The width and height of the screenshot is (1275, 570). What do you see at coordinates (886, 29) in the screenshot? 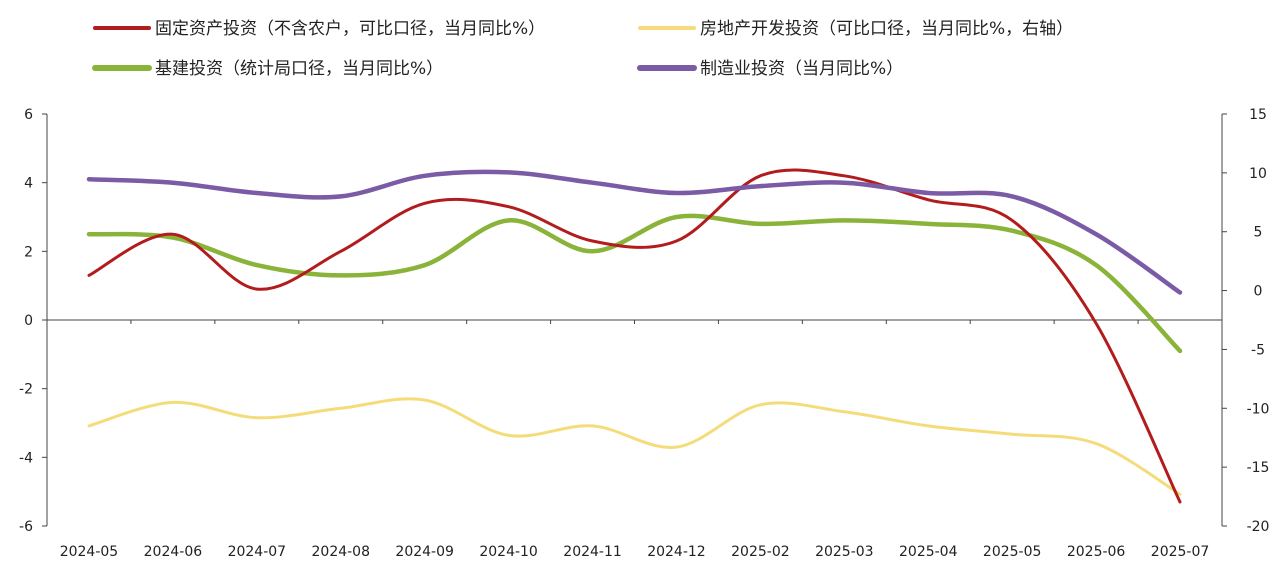
I see `legend-label-2: 房地产开发投资（可比口径，当月同比%，右轴）` at bounding box center [886, 29].